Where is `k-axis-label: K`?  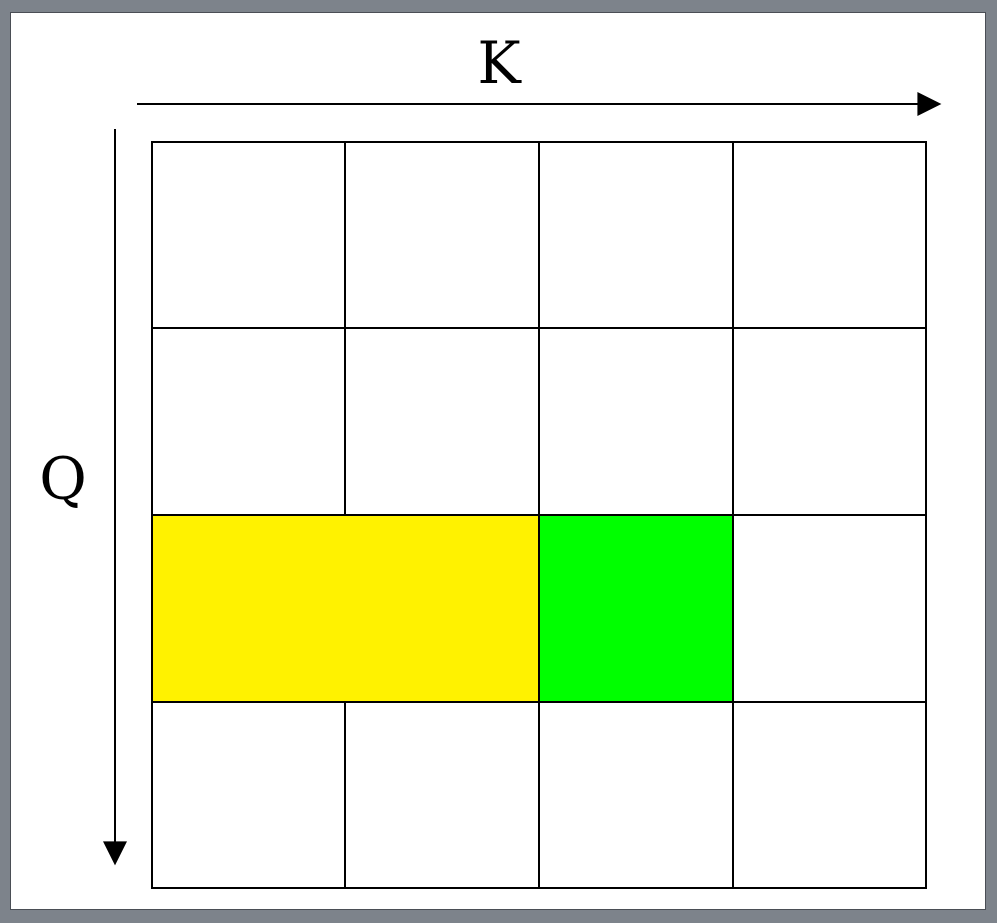
k-axis-label: K is located at coordinates (499, 63).